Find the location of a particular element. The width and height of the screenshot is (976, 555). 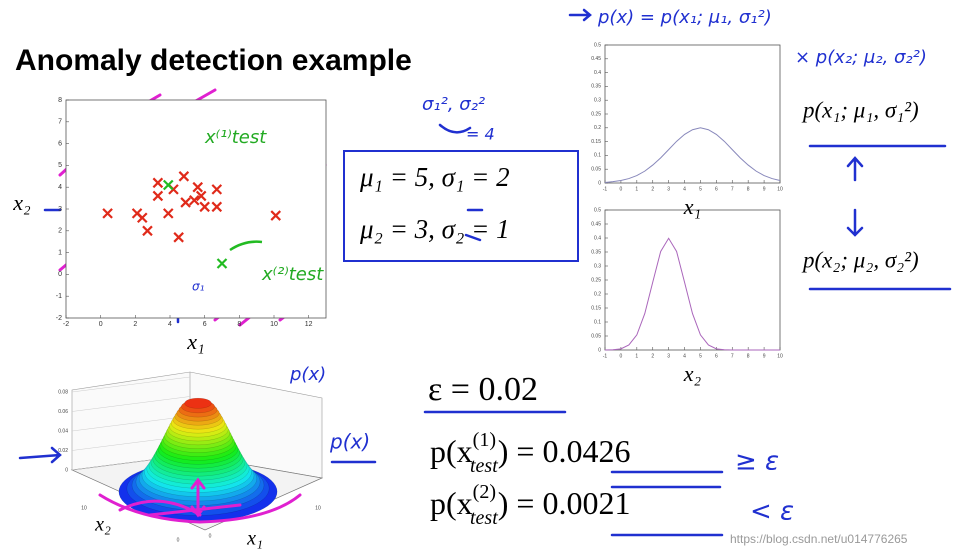

param-box is located at coordinates (461, 206).